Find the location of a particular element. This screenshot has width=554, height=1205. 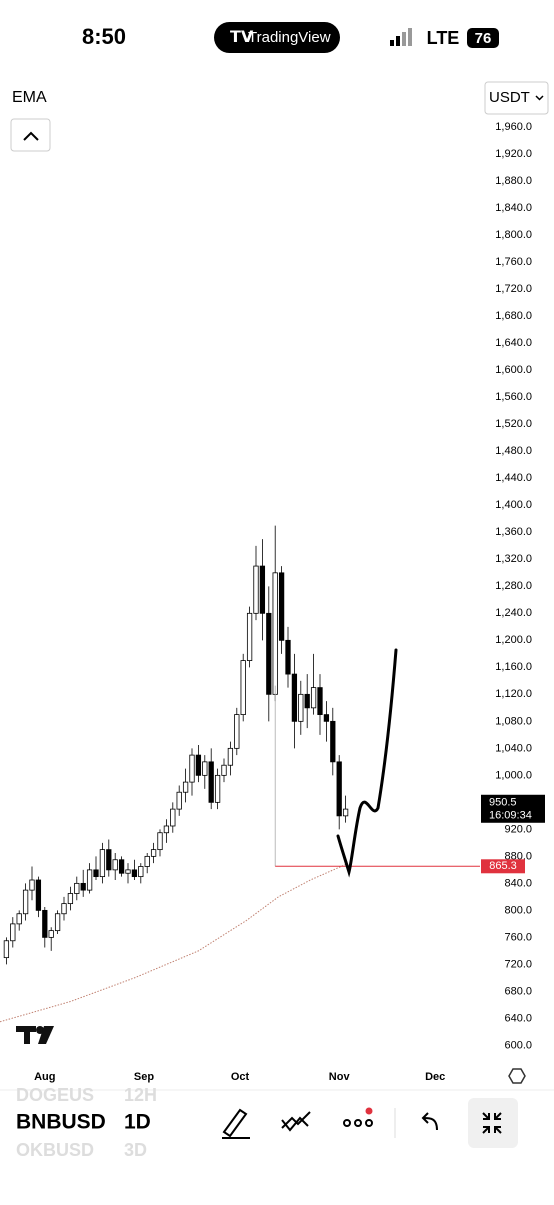

y-tick-label: 720.0 is located at coordinates (518, 964).